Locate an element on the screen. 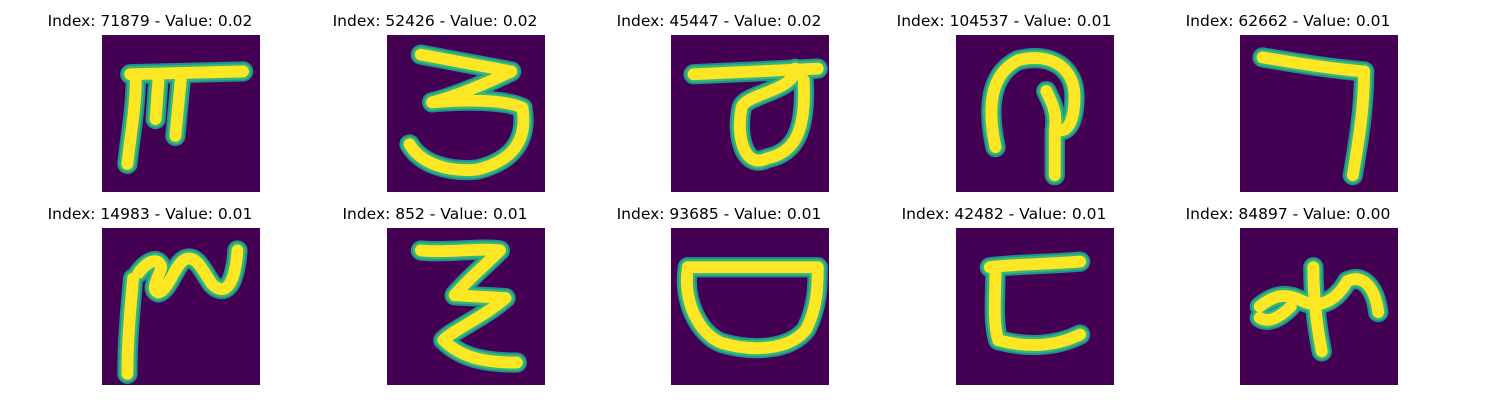  sample-cell: Index: 62662 - Value: 0.01 is located at coordinates (1288, 96).